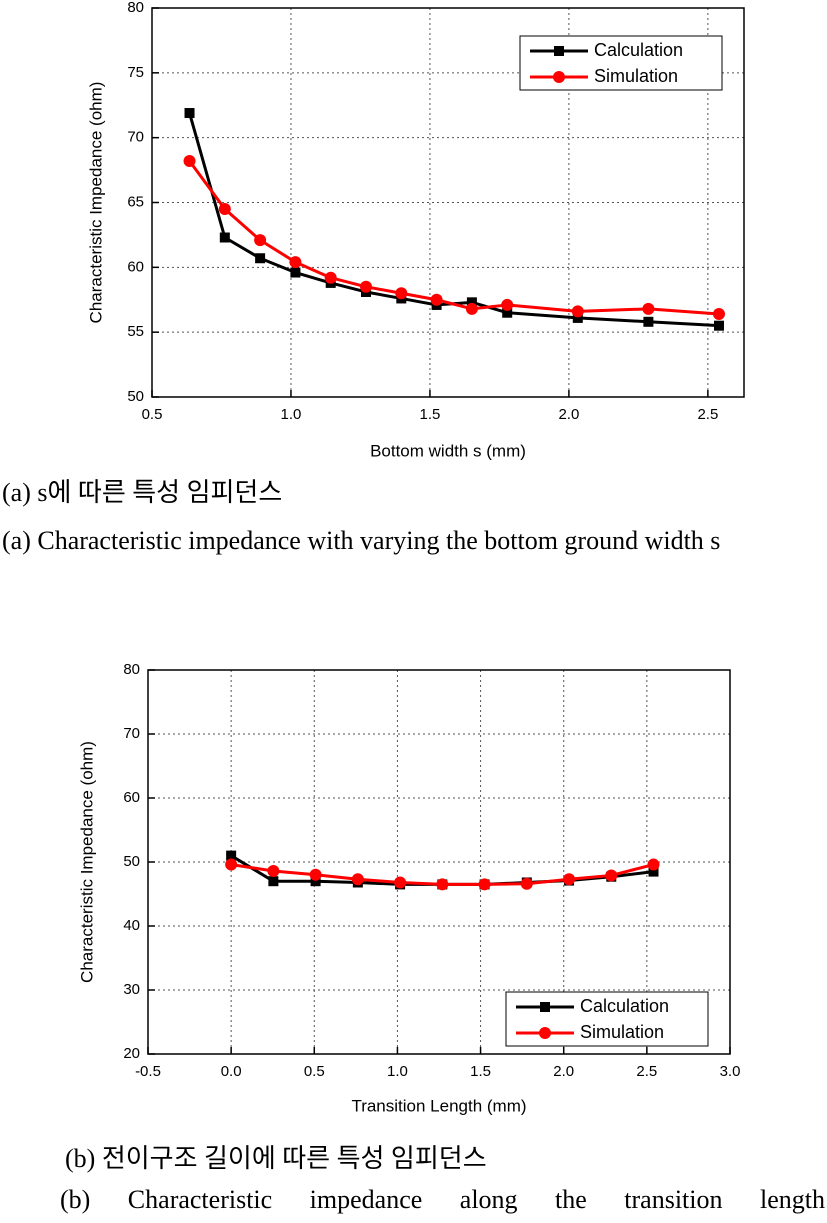  What do you see at coordinates (142, 492) in the screenshot?
I see `caption-korean: (a) s에 따른 특성 임피던스` at bounding box center [142, 492].